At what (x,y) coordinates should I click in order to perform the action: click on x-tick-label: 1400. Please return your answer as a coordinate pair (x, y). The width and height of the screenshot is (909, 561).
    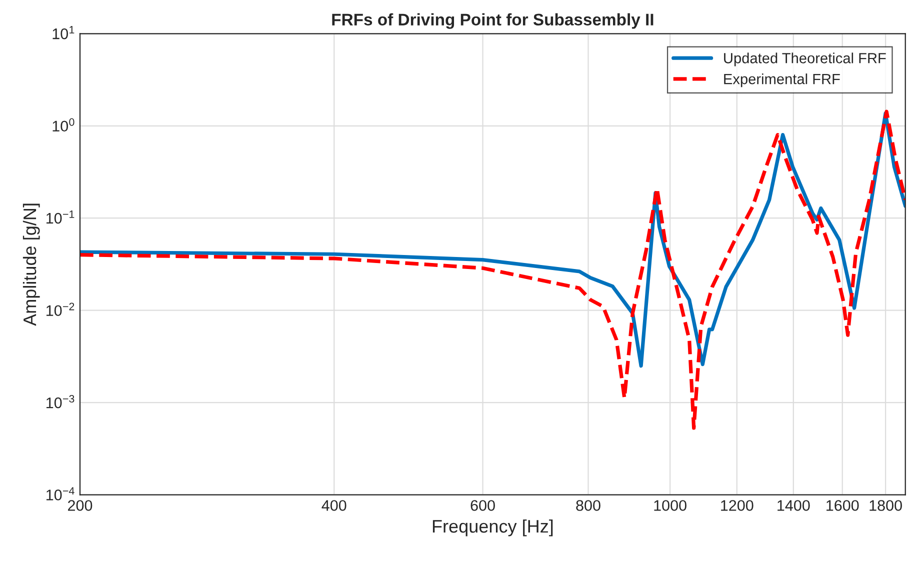
    Looking at the image, I should click on (794, 505).